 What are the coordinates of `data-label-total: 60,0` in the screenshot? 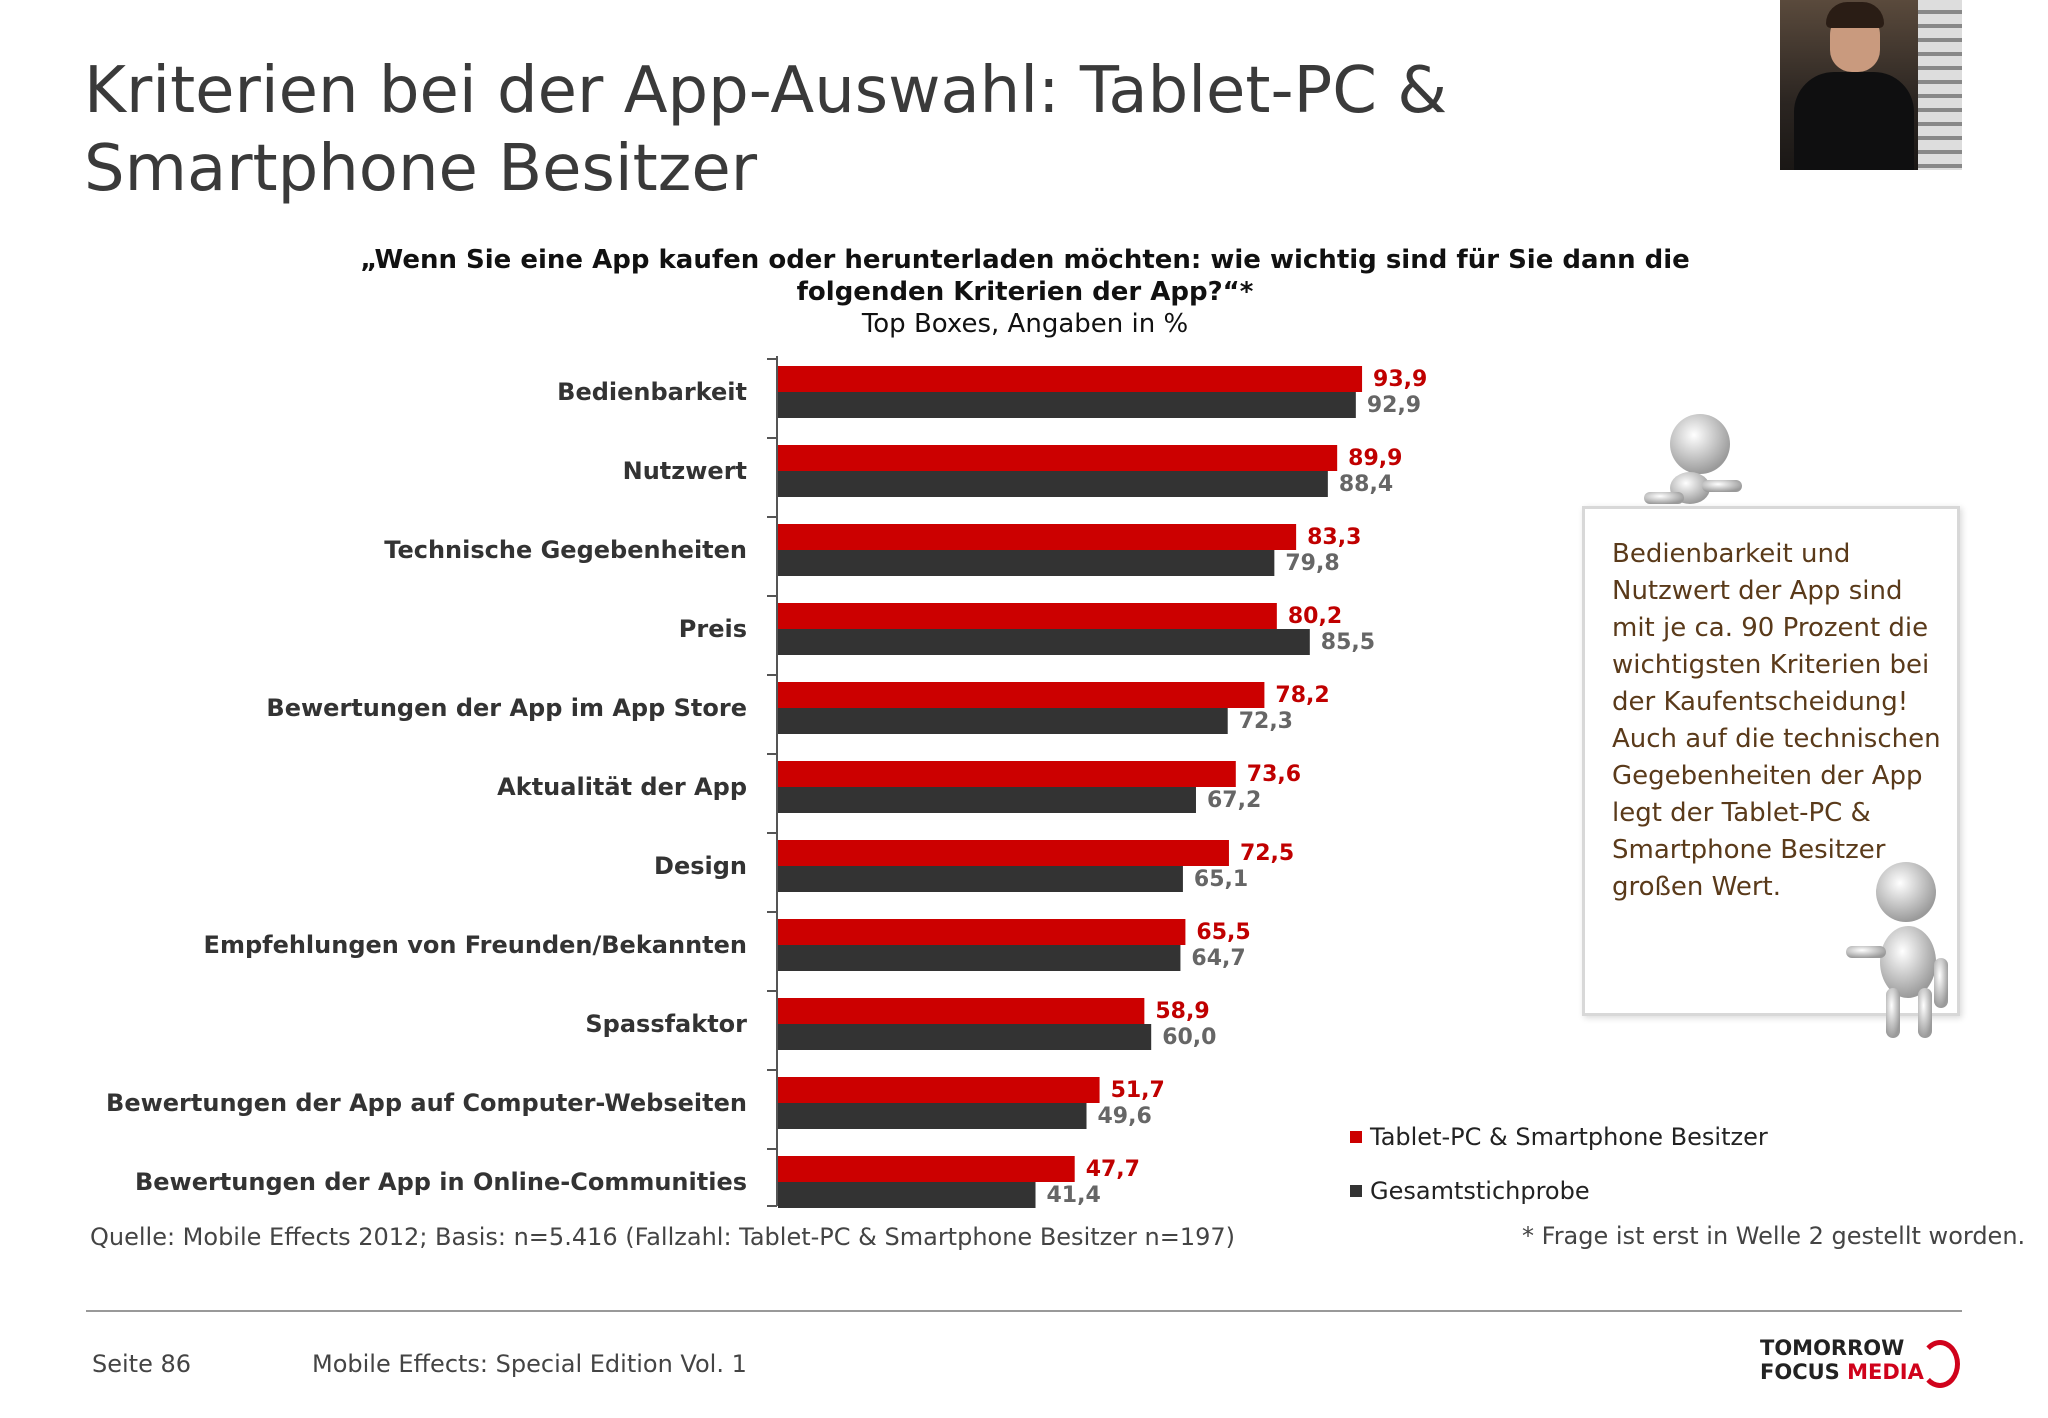 It's located at (1189, 1037).